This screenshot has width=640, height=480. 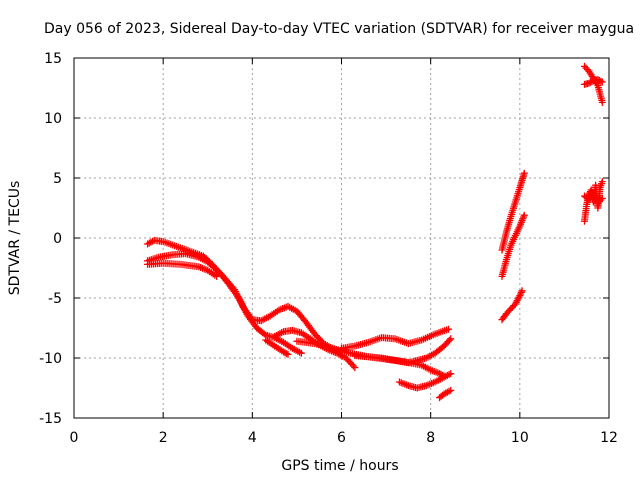 What do you see at coordinates (520, 438) in the screenshot?
I see `x-tick-label: 10` at bounding box center [520, 438].